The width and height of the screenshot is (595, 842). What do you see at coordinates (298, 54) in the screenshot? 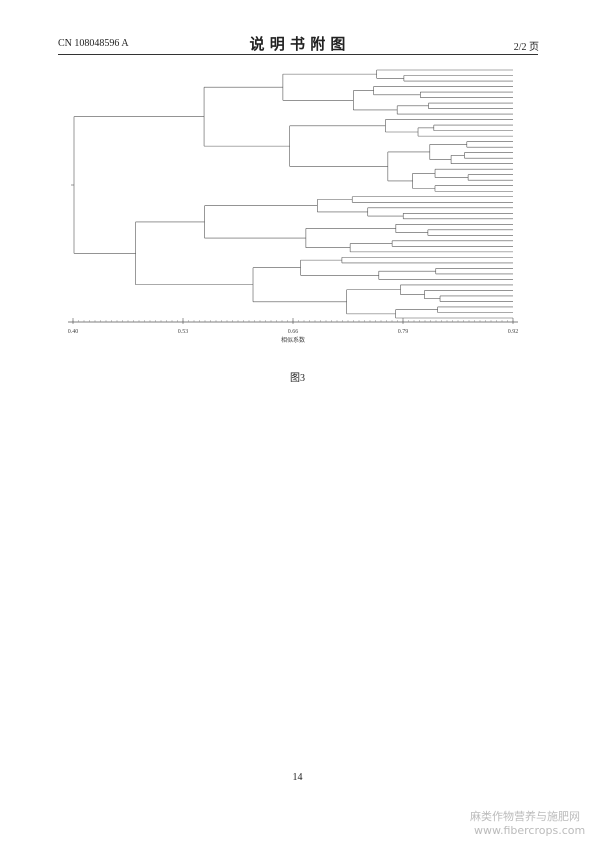
I see `header-rule` at bounding box center [298, 54].